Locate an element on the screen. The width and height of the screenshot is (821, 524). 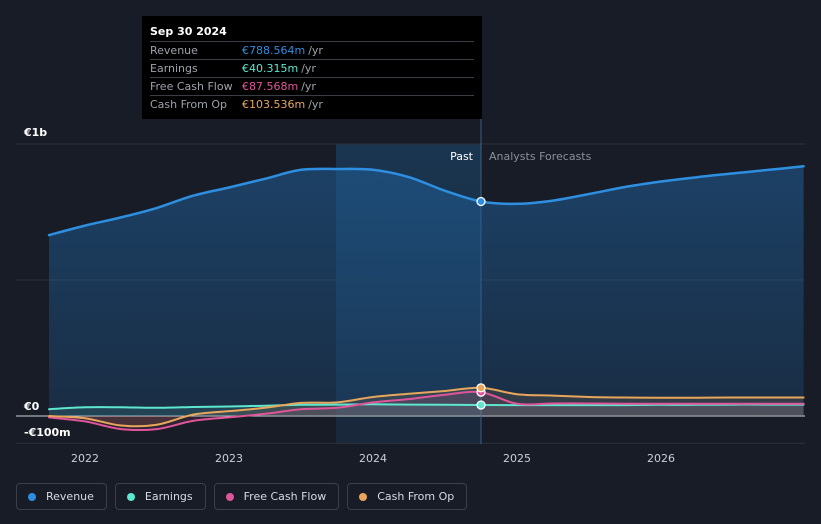
tooltip-row-earnings: Earnings €40.315m /yr is located at coordinates (312, 68).